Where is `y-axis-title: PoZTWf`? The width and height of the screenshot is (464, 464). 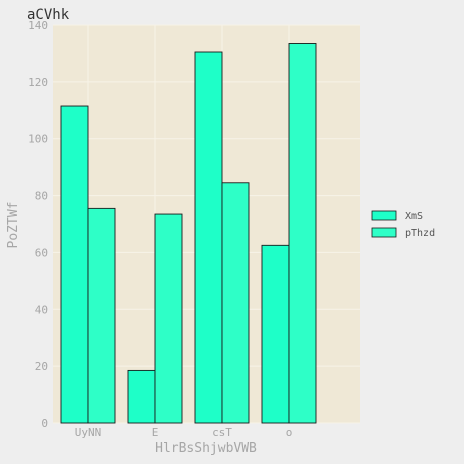
y-axis-title: PoZTWf is located at coordinates (13, 225).